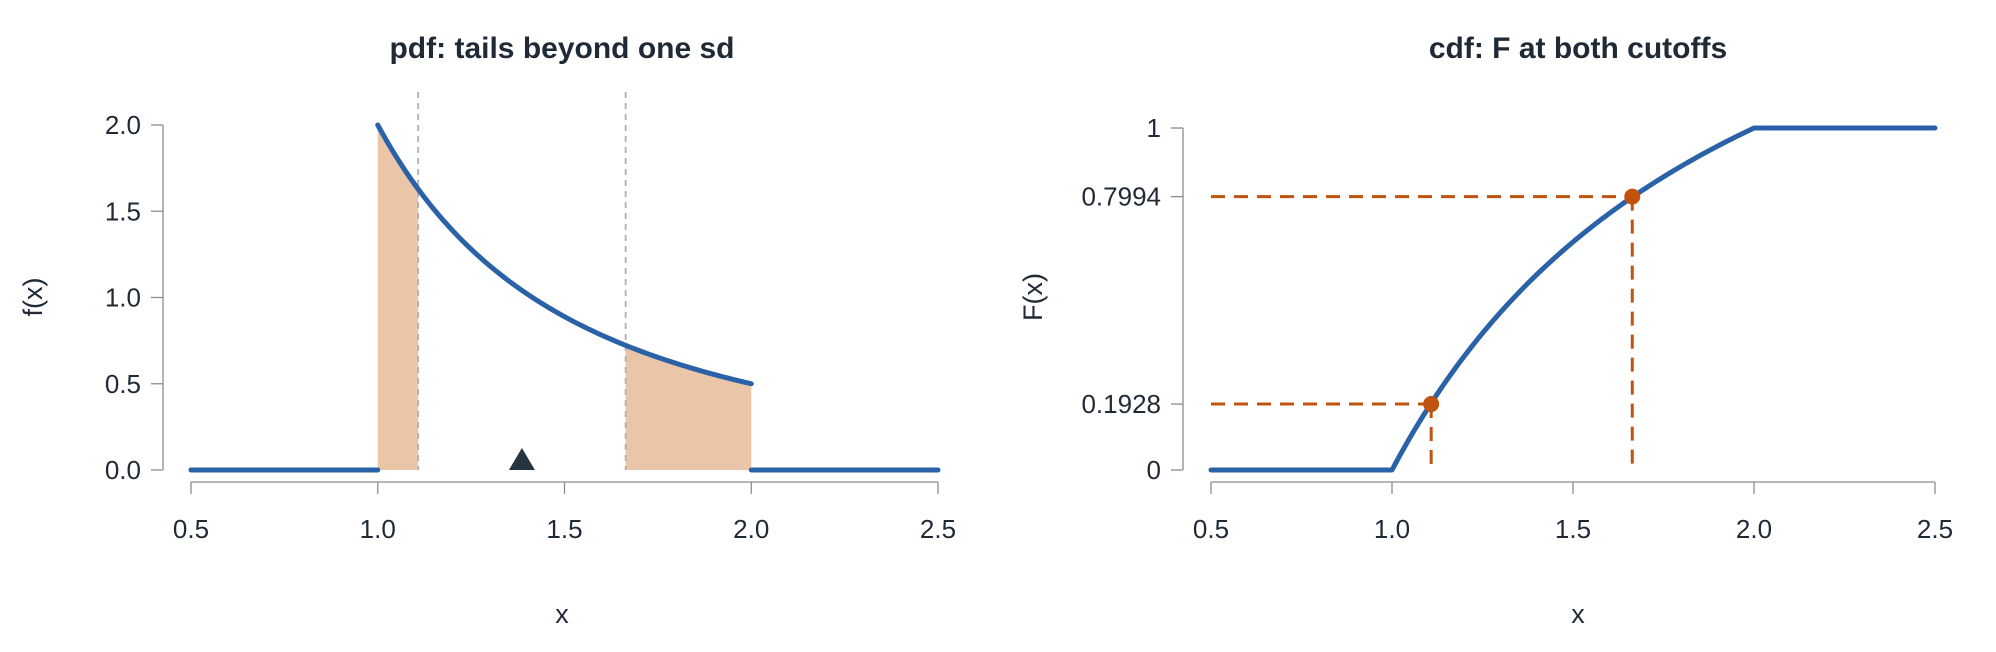 The image size is (1996, 652). What do you see at coordinates (123, 211) in the screenshot?
I see `y-tick-label: 1.5` at bounding box center [123, 211].